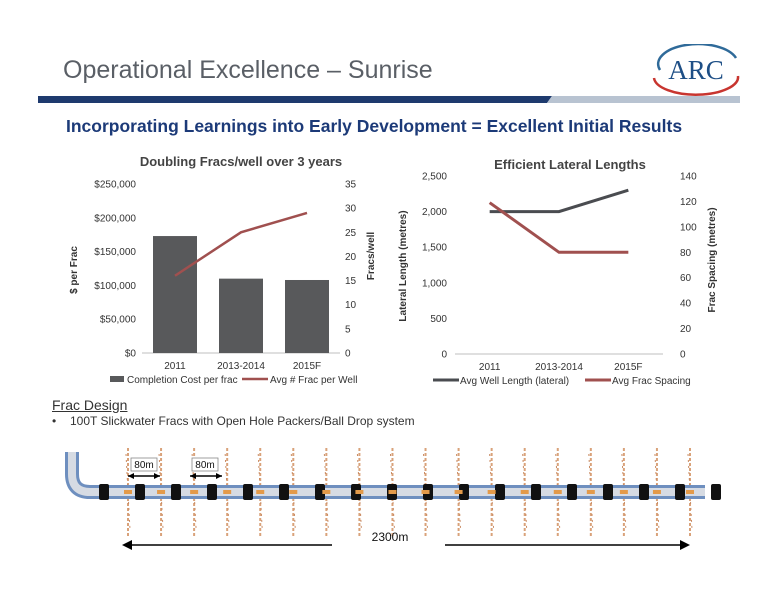 The image size is (776, 600). What do you see at coordinates (393, 499) in the screenshot?
I see `wellbore-diagram: 80m 80m 2300m` at bounding box center [393, 499].